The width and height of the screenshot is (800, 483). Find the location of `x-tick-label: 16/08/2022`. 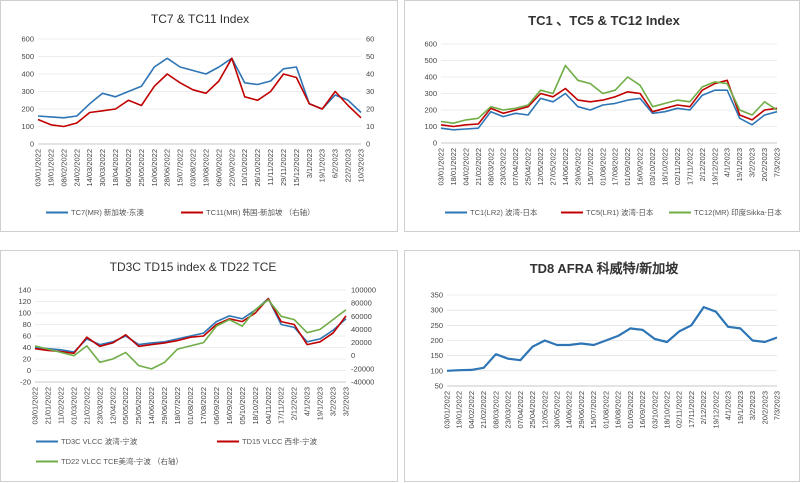

x-tick-label: 16/08/2022 is located at coordinates (618, 410).